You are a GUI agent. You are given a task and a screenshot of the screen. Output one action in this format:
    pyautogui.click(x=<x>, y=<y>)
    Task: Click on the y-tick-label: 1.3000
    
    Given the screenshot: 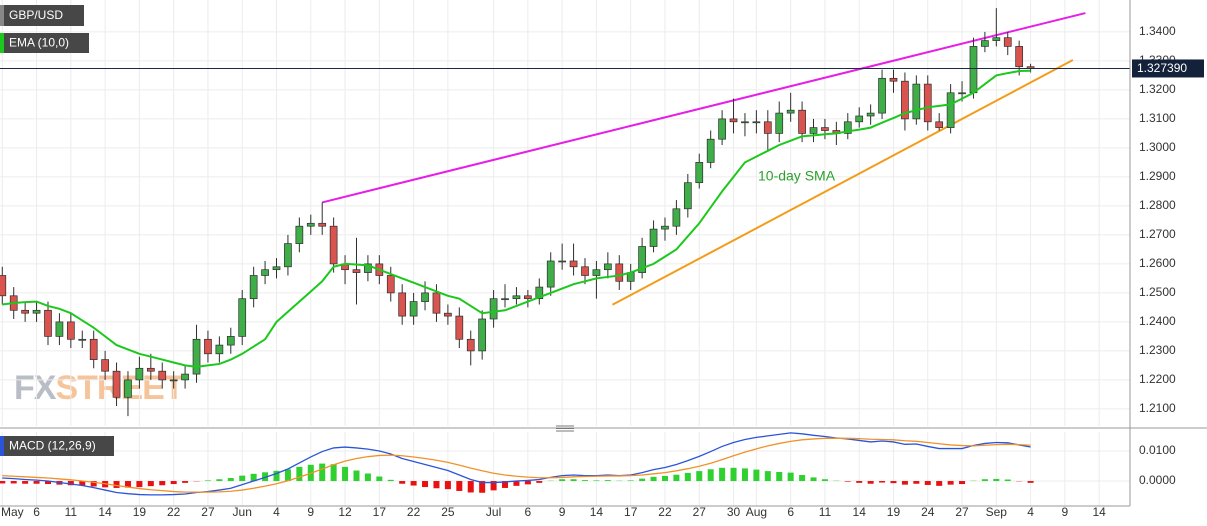 What is the action you would take?
    pyautogui.click(x=1157, y=147)
    